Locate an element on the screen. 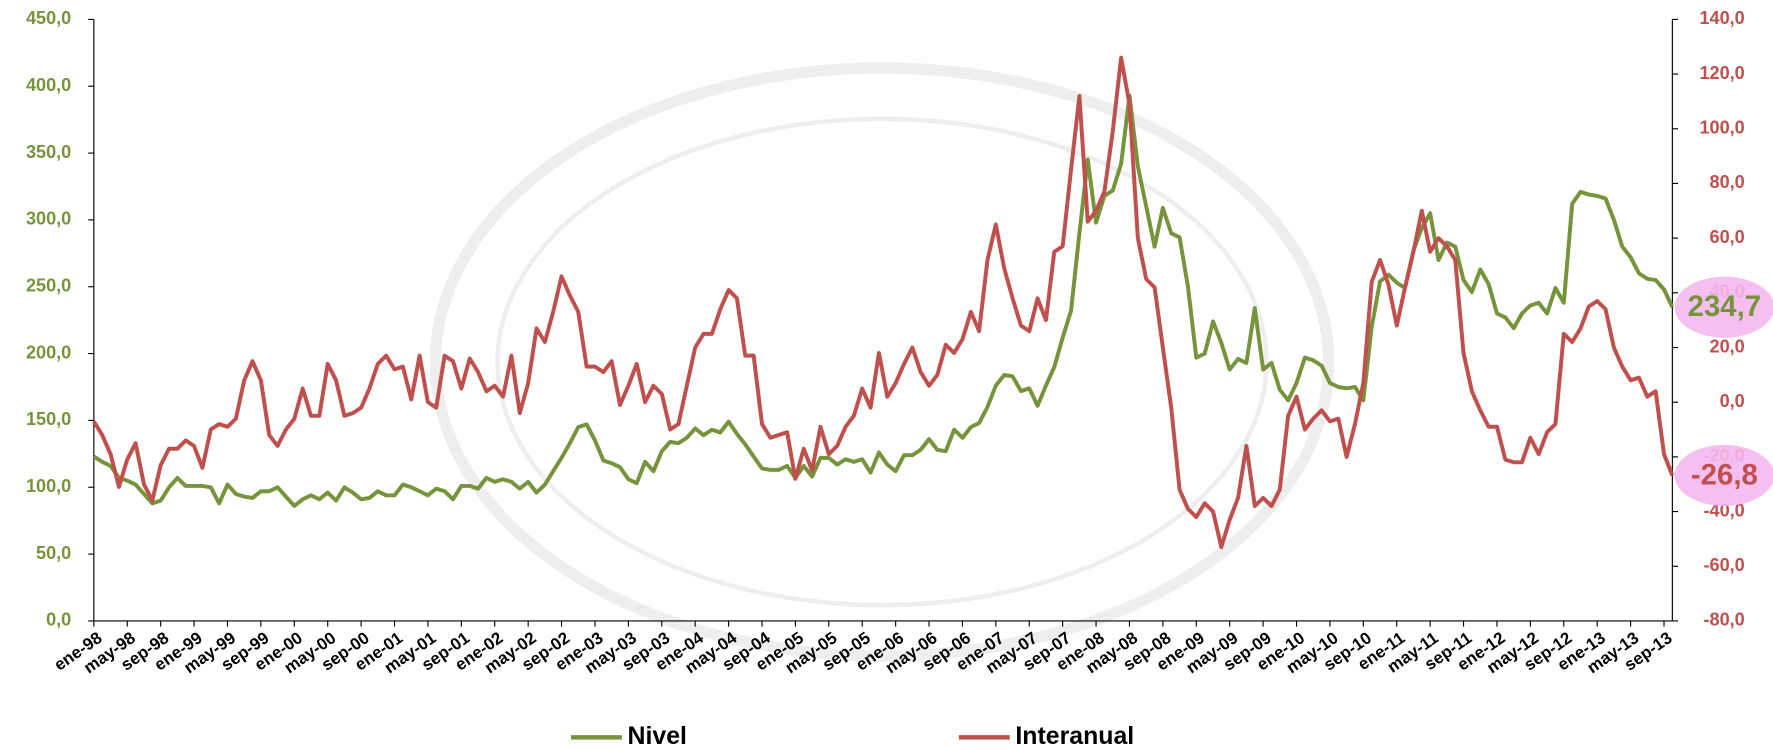  y-tick-label: 350,0 is located at coordinates (48, 152).